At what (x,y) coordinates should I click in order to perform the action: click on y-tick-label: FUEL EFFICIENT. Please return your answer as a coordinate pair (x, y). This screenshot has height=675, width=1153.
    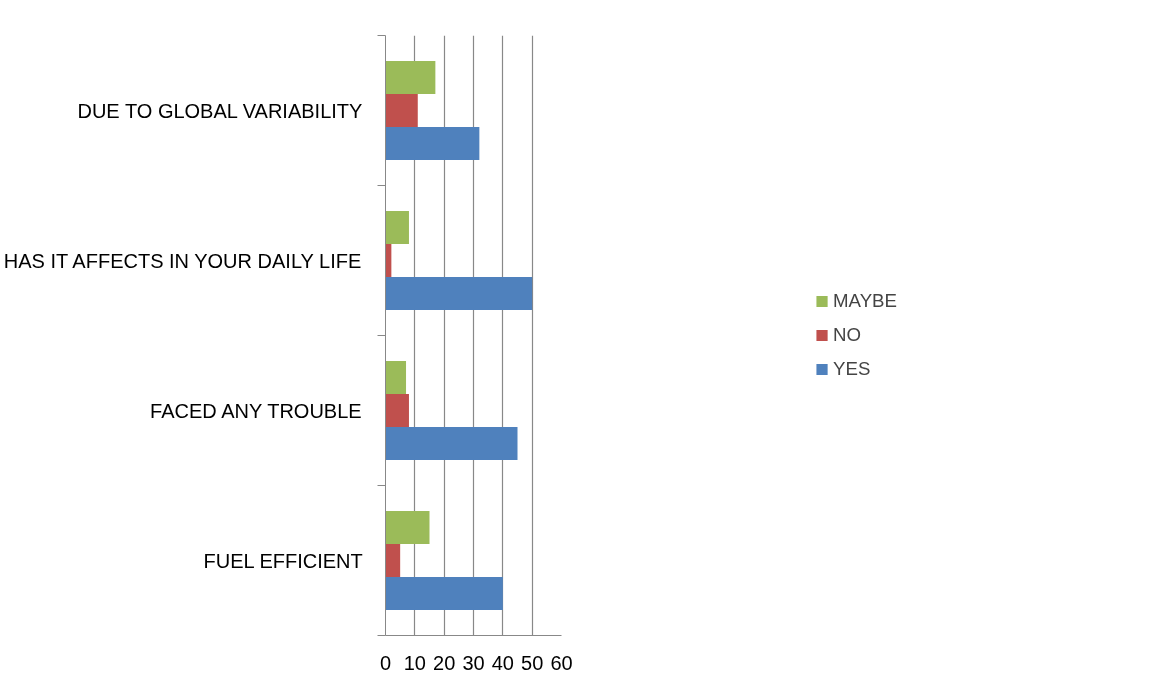
    Looking at the image, I should click on (283, 560).